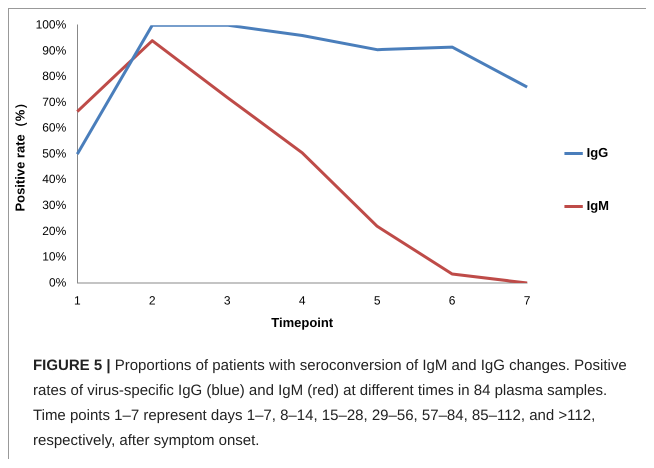 The width and height of the screenshot is (654, 468). Describe the element at coordinates (452, 301) in the screenshot. I see `x-tick-label: 6` at that location.